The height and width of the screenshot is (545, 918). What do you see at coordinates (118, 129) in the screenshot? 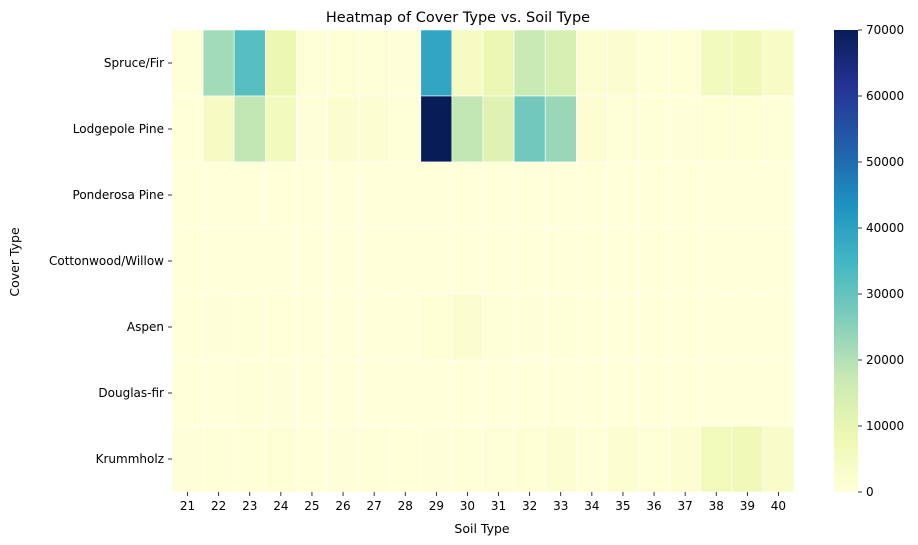
I see `y-tick-label: Lodgepole Pine` at bounding box center [118, 129].